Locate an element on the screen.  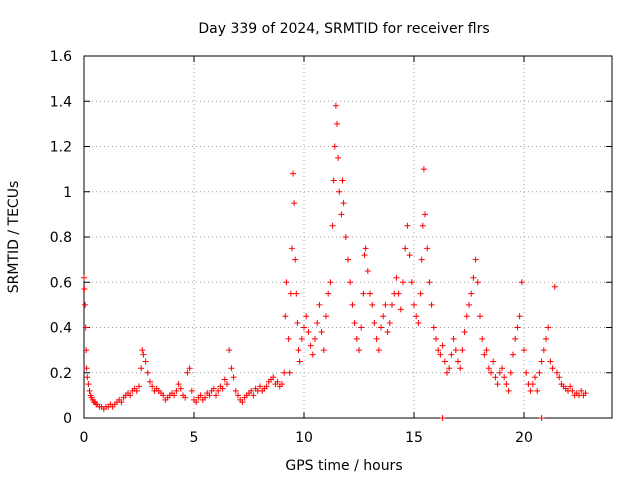
y-tick-label: 1.6 is located at coordinates (61, 57).